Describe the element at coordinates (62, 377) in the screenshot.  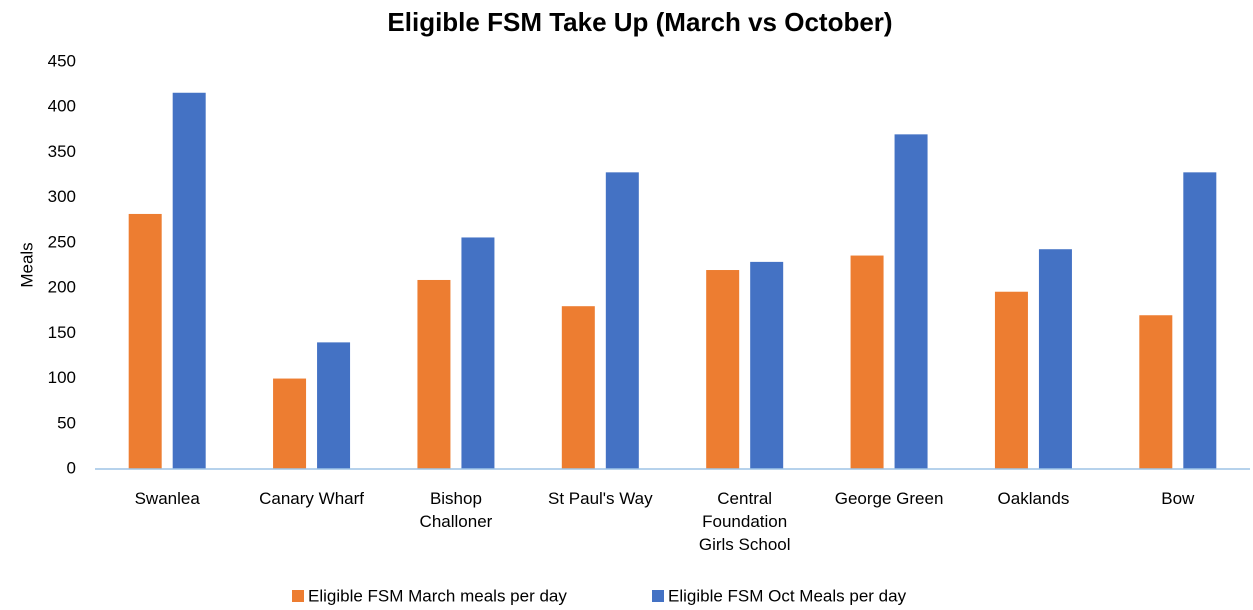
I see `y-tick-label: 100` at that location.